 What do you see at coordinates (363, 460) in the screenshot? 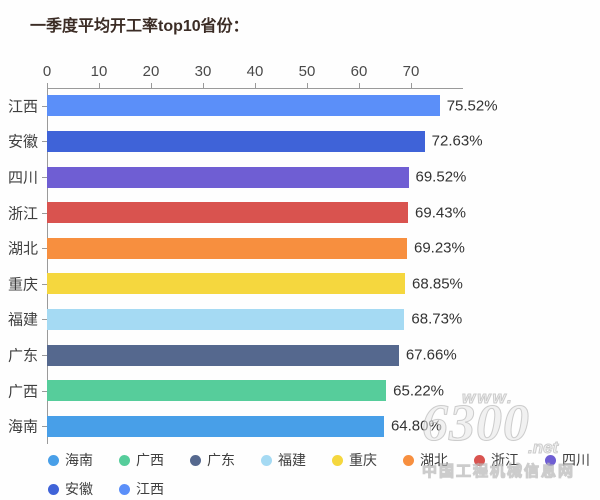
I see `legend-label: 重庆` at bounding box center [363, 460].